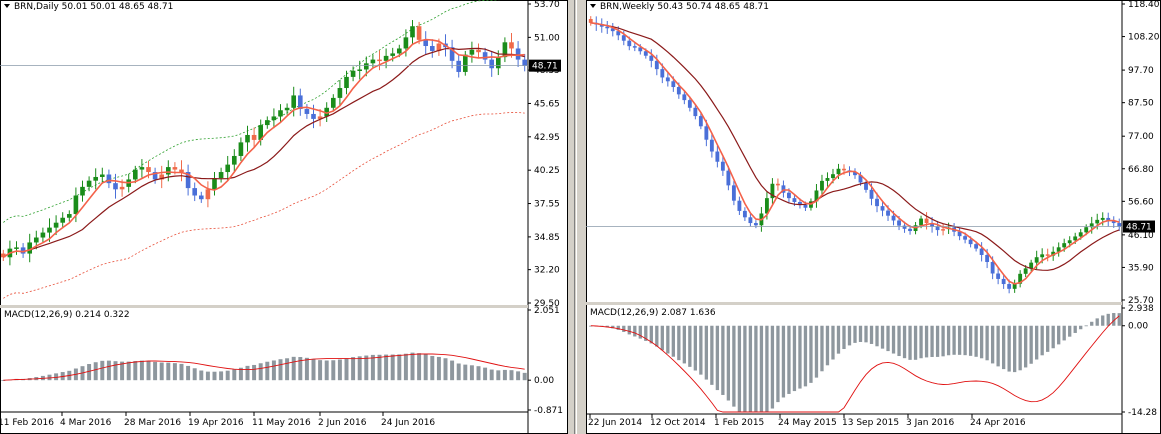  Describe the element at coordinates (264, 306) in the screenshot. I see `pane-separator` at that location.